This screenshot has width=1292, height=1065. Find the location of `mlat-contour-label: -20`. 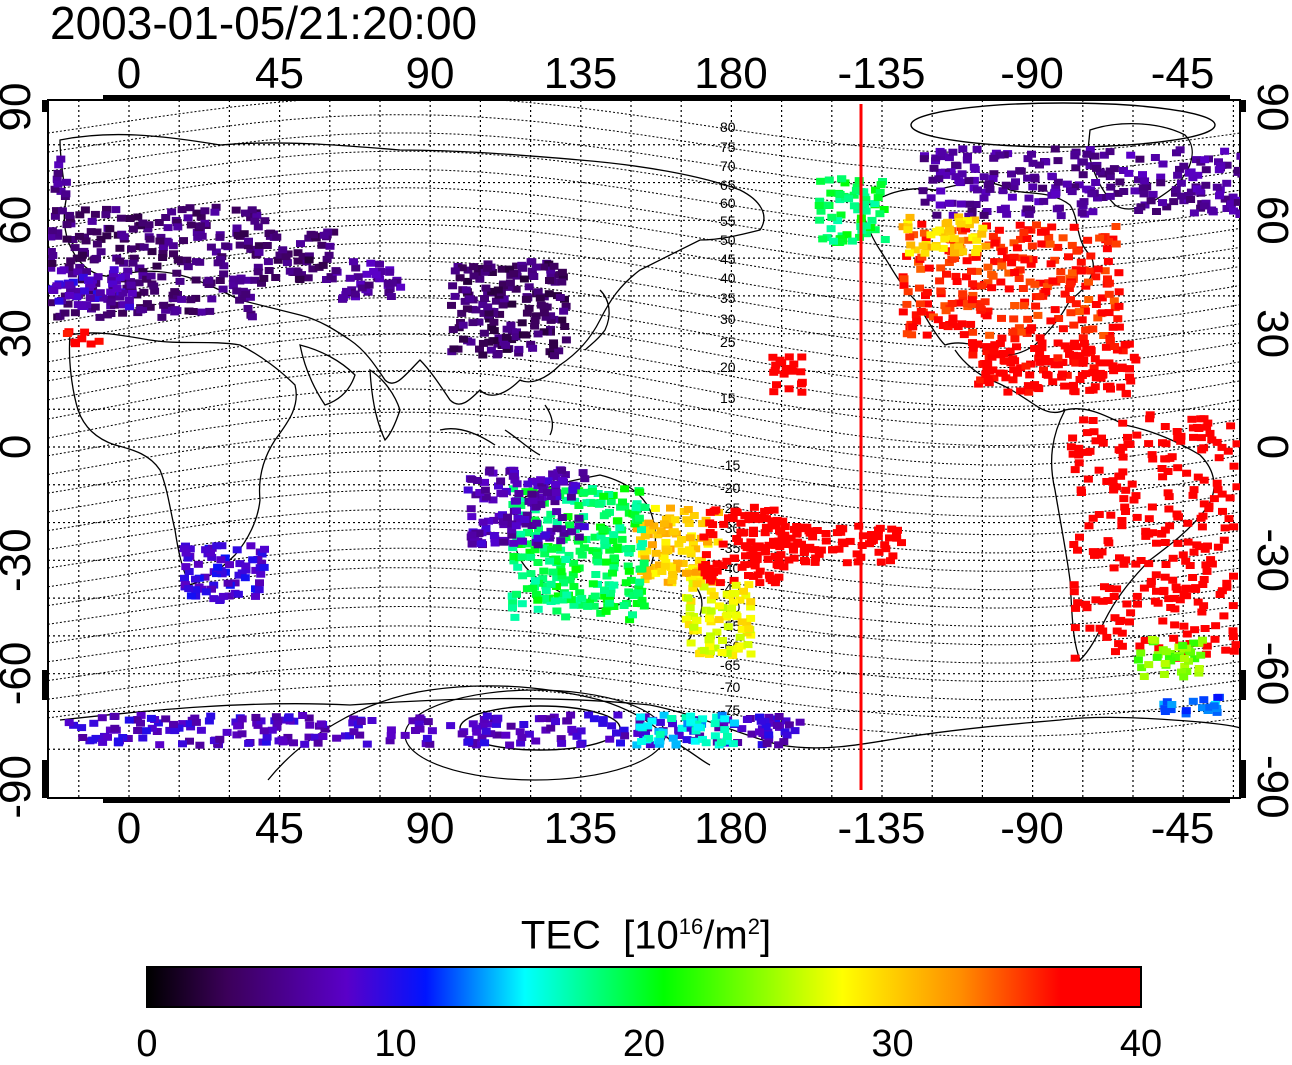

mlat-contour-label: -20 is located at coordinates (730, 488).